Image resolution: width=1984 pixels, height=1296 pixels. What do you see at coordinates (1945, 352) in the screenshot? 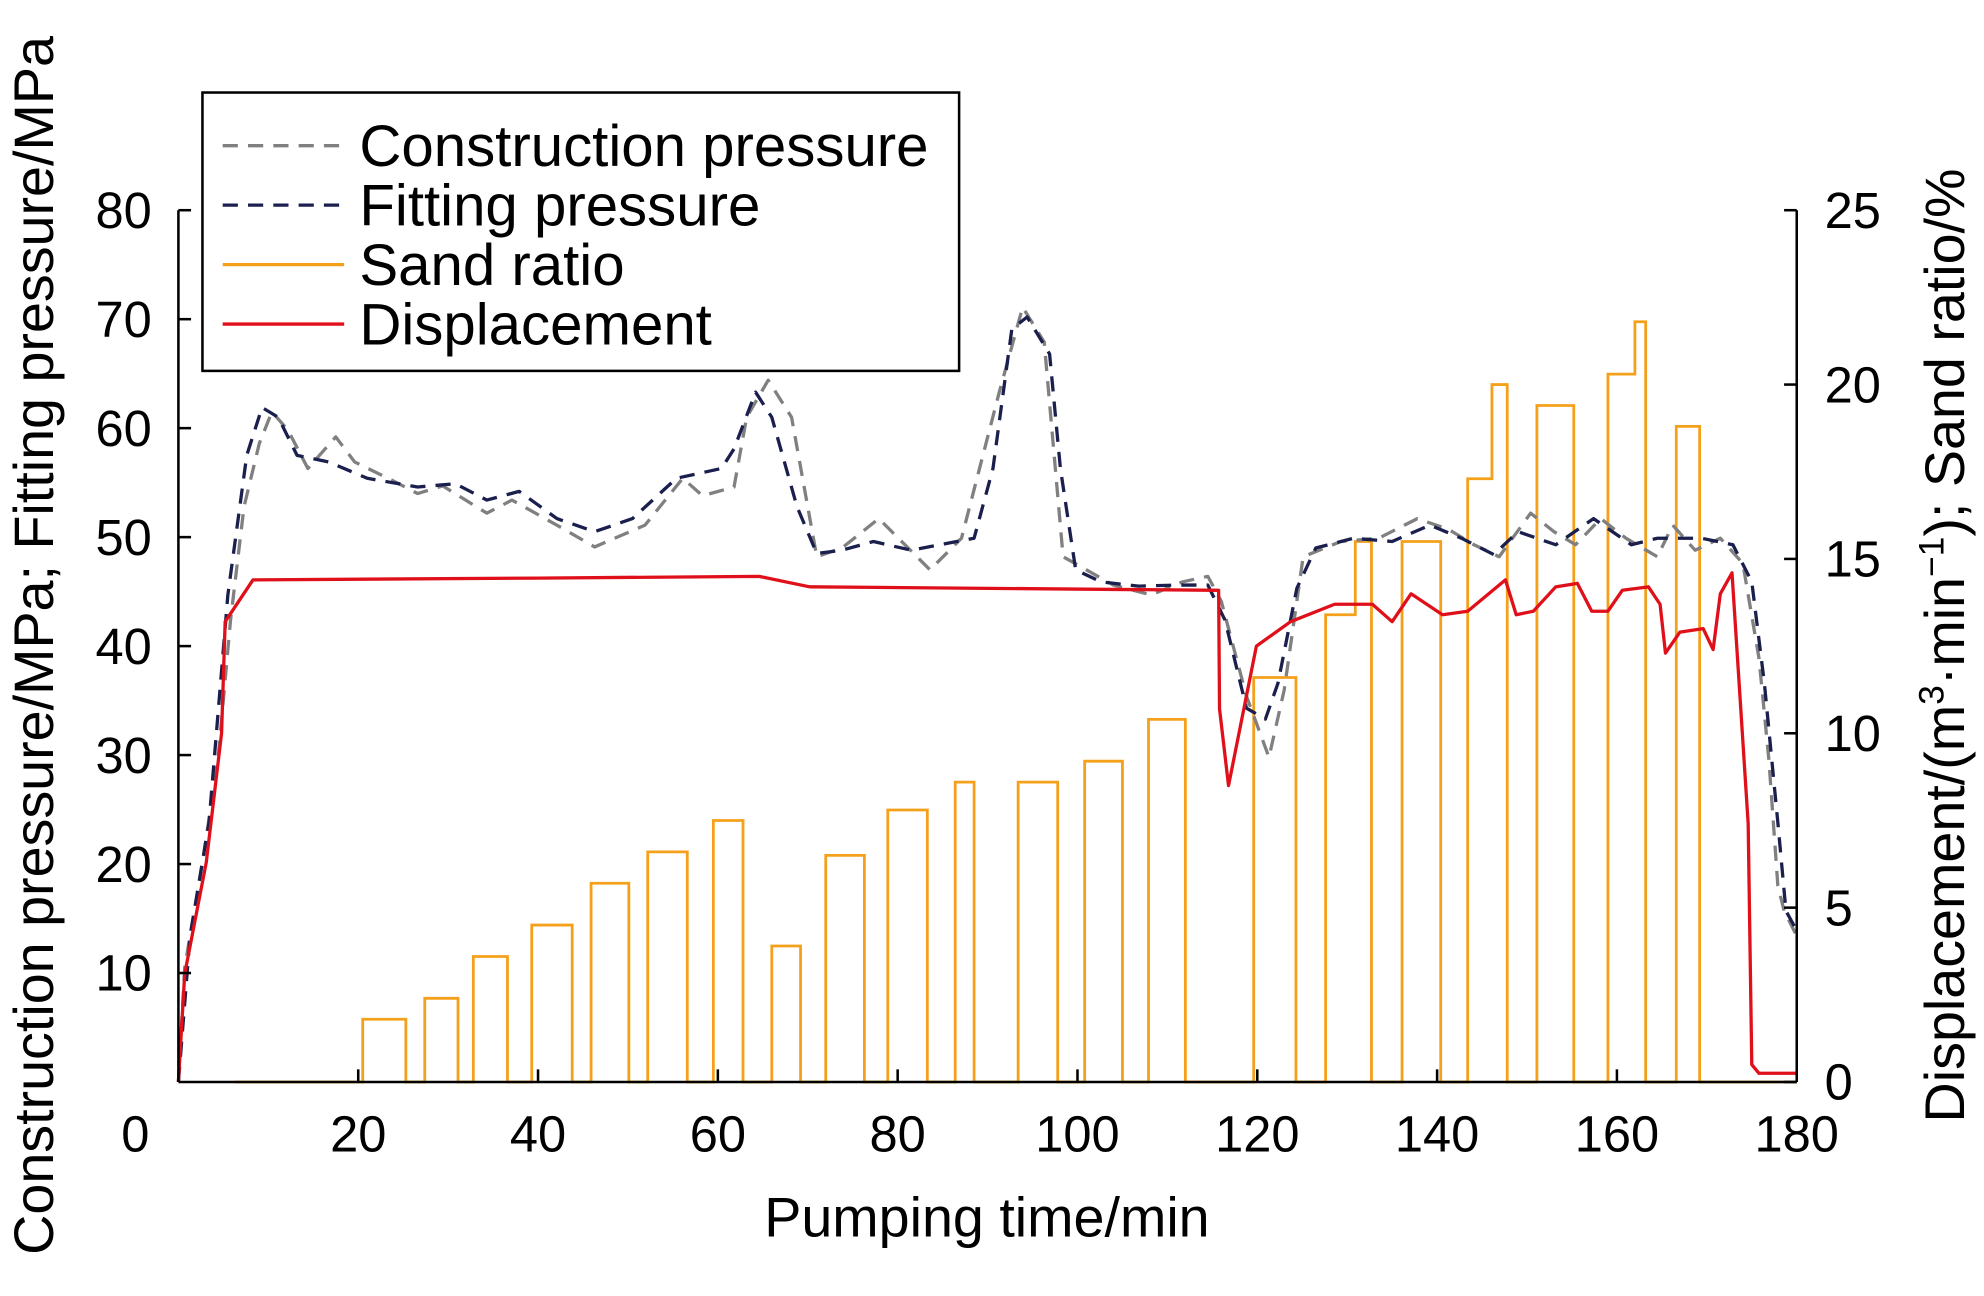
I see `y2-title-part: ); Sand ratio/%` at bounding box center [1945, 352].